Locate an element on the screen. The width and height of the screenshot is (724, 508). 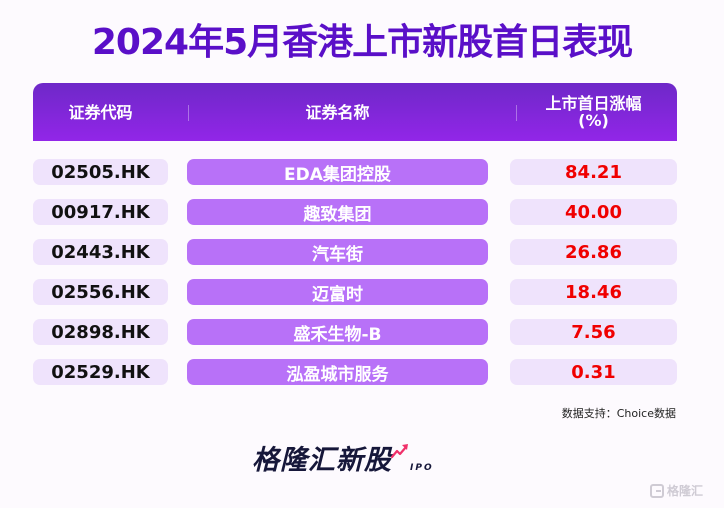
table-row: 02529.HK 泓盈城市服务 0.31 is located at coordinates (355, 372).